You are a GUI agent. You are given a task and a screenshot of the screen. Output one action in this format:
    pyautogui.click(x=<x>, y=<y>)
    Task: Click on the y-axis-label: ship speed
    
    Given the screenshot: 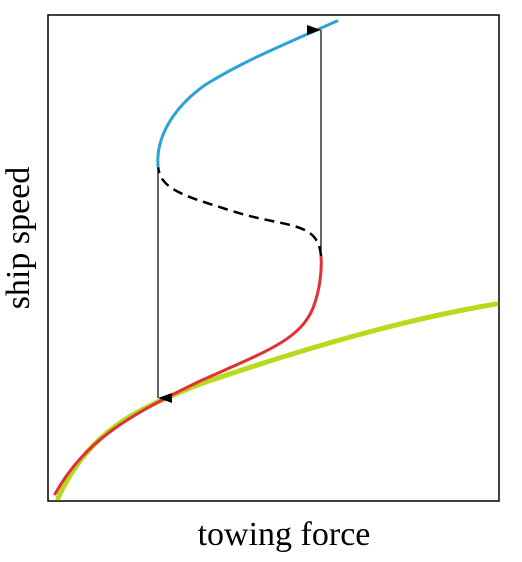 What is the action you would take?
    pyautogui.click(x=18, y=238)
    